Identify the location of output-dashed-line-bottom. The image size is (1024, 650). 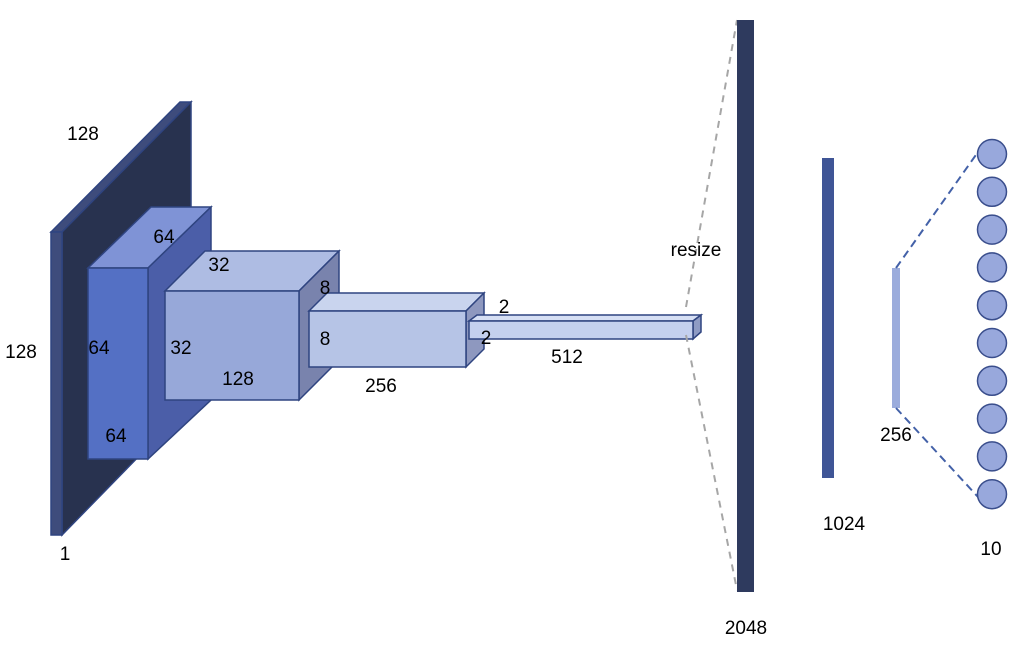
(937, 452).